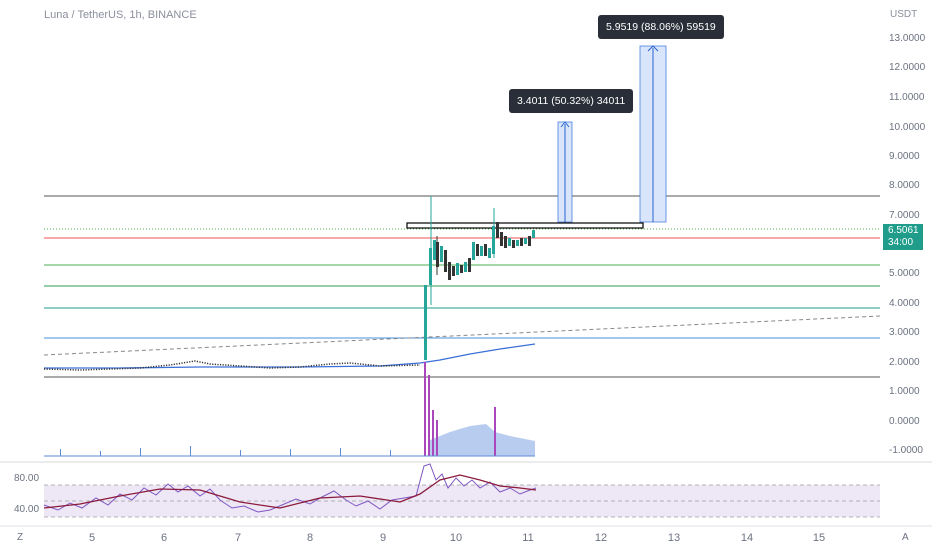 This screenshot has width=932, height=550. Describe the element at coordinates (290, 356) in the screenshot. I see `moving-average-line` at that location.